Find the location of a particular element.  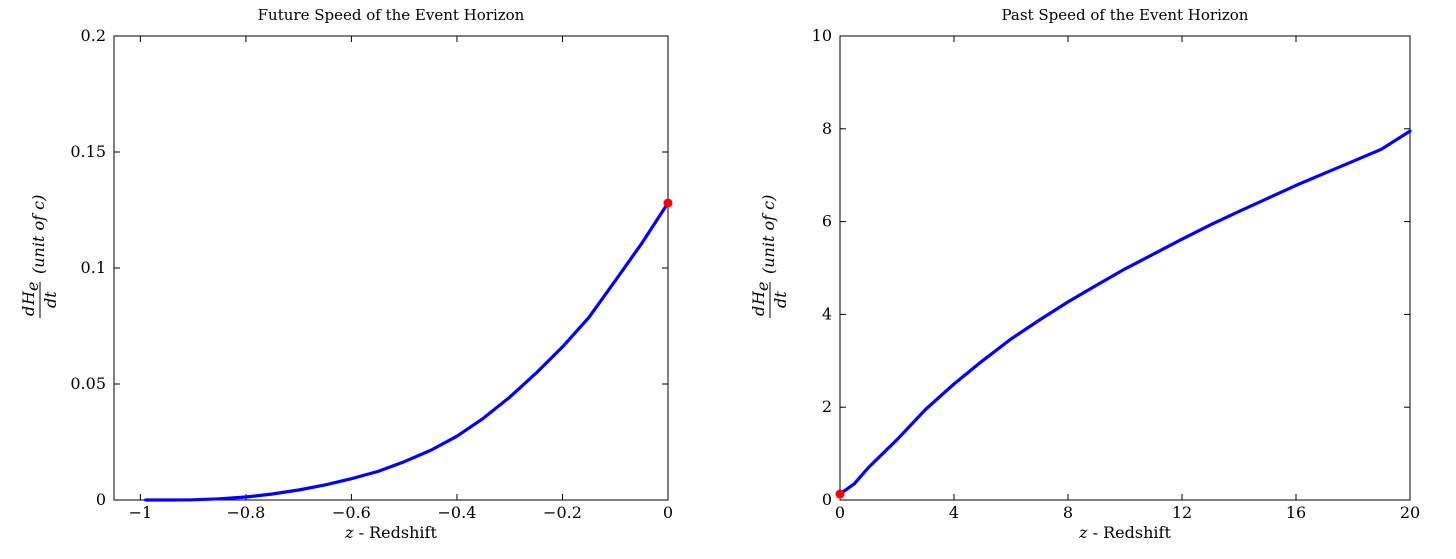

x-tick-label: 12 is located at coordinates (1182, 512).